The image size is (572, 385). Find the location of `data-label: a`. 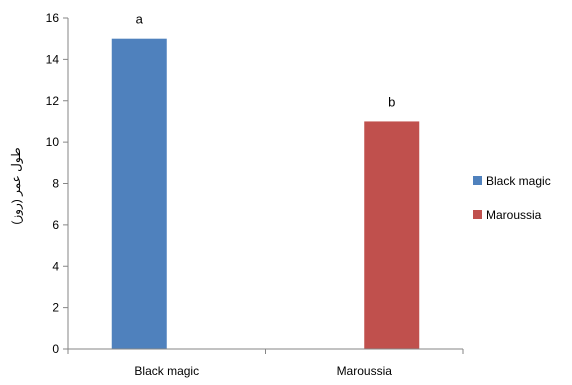

data-label: a is located at coordinates (140, 19).